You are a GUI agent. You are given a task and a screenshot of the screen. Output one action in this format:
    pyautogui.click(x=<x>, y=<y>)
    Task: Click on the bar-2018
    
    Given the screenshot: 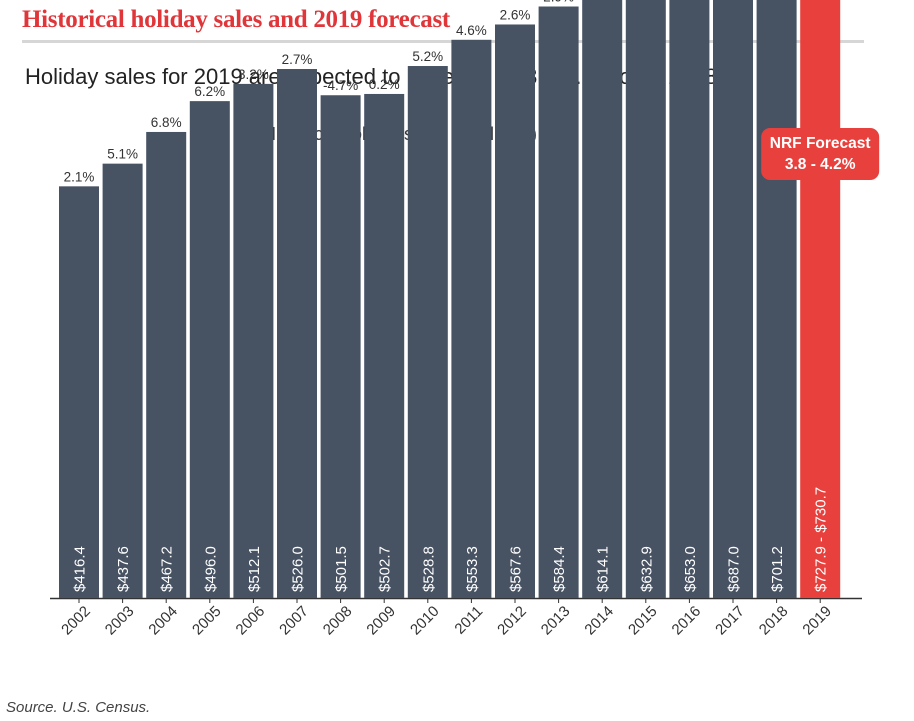 What is the action you would take?
    pyautogui.click(x=776, y=299)
    